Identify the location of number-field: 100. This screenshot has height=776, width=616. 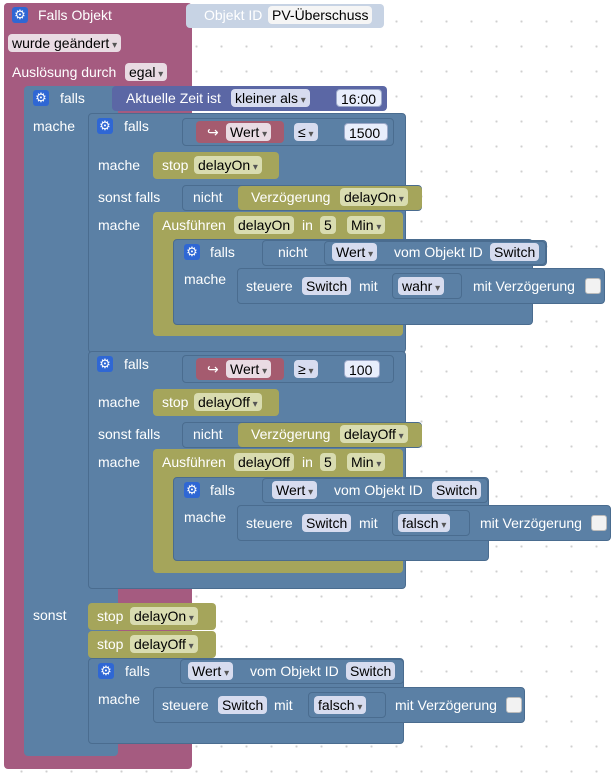
(362, 369).